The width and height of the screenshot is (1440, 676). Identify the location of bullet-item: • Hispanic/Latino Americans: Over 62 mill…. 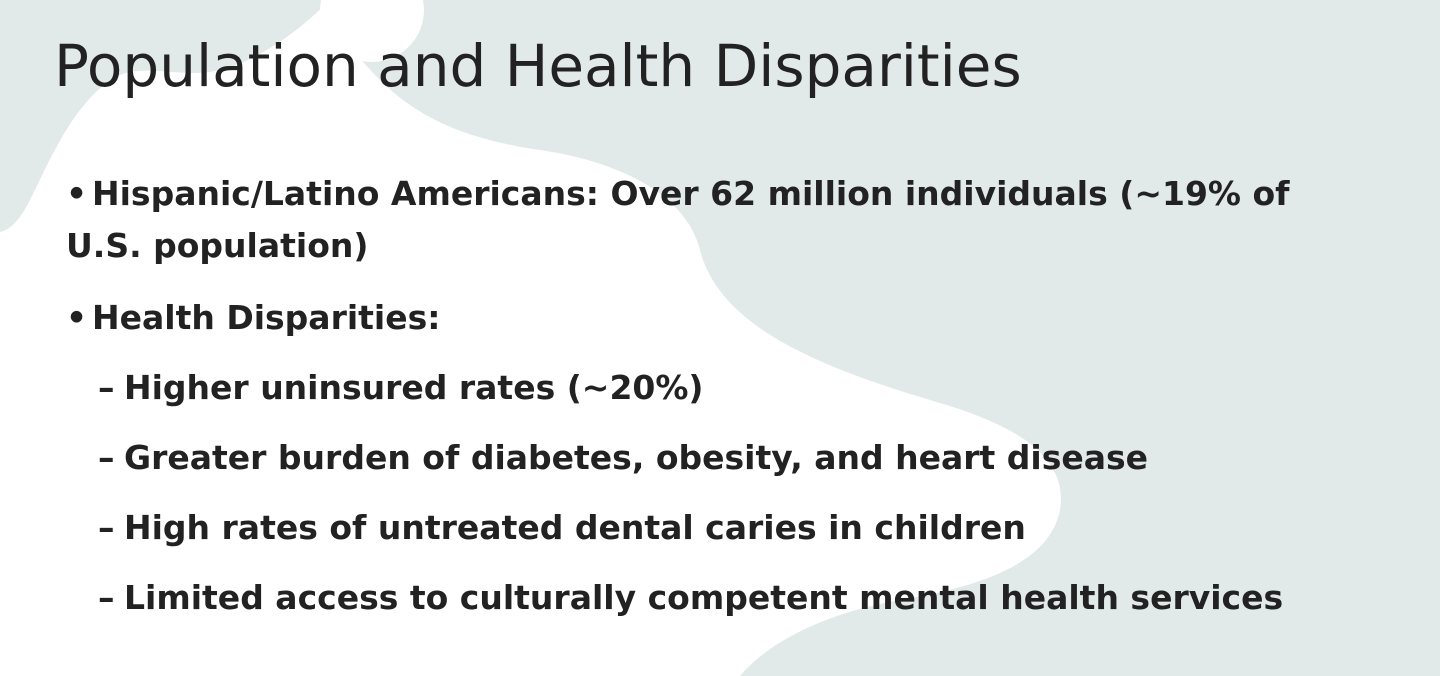
(706, 220).